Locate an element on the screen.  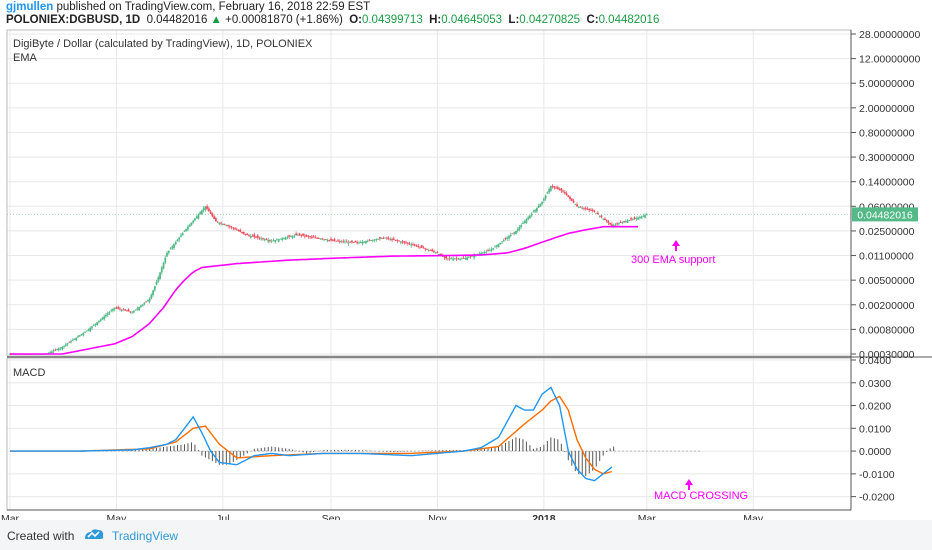
close-label: C: is located at coordinates (592, 20).